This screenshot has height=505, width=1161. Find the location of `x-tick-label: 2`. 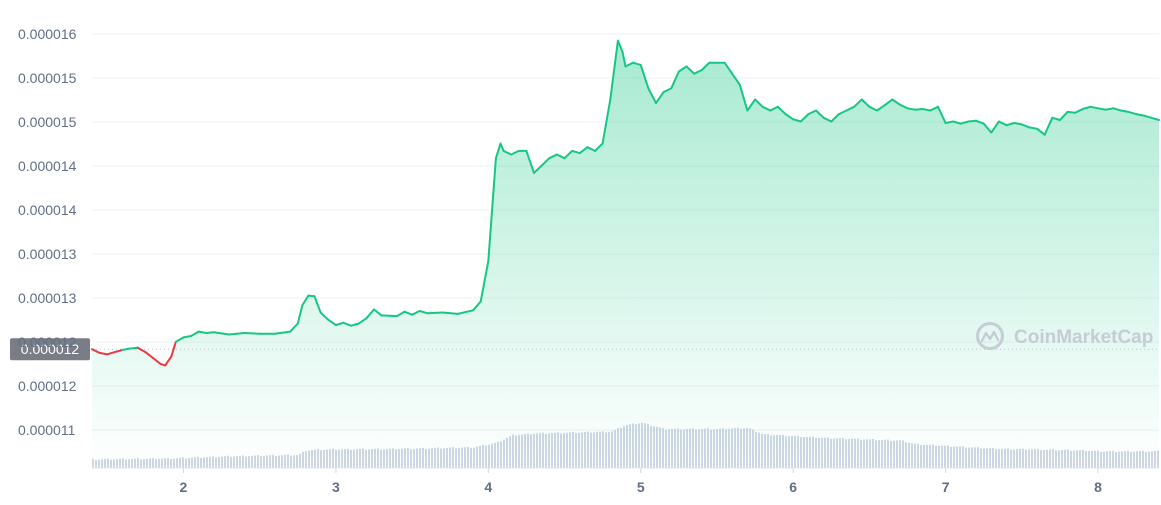

x-tick-label: 2 is located at coordinates (184, 487).